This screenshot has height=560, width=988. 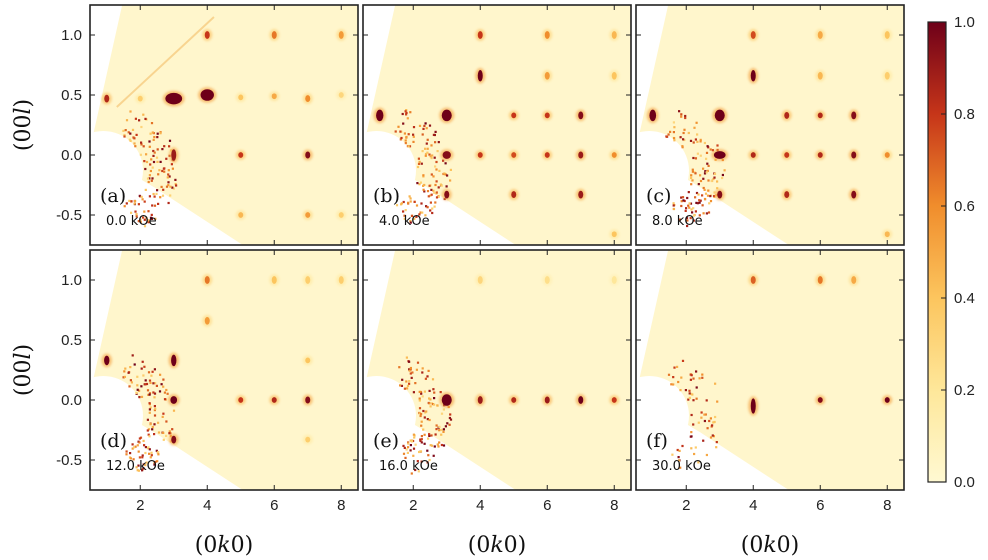 What do you see at coordinates (964, 206) in the screenshot?
I see `colorbar-tick-label: 0.6` at bounding box center [964, 206].